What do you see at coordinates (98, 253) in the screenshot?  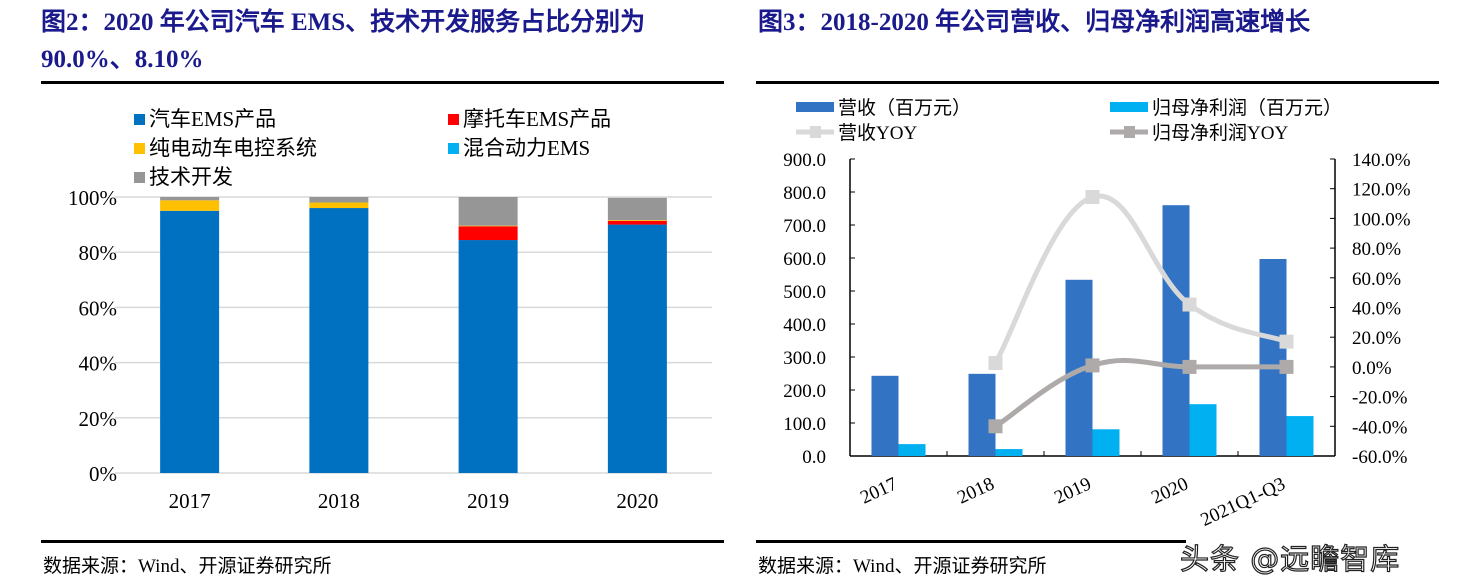 I see `y-tick-label: 80%` at bounding box center [98, 253].